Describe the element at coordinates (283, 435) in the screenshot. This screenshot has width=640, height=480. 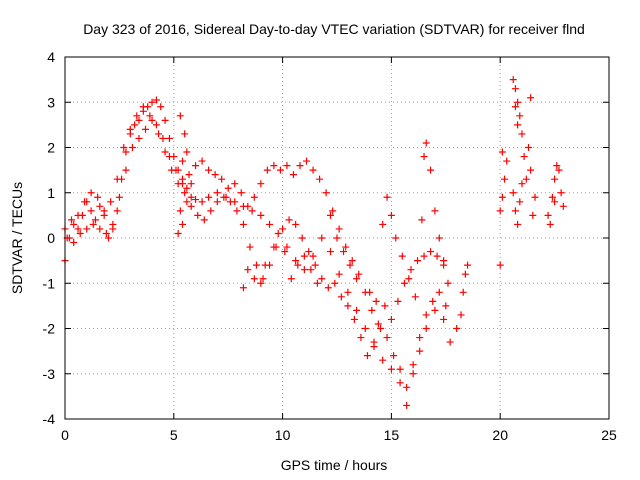
I see `x-tick-label: 10` at that location.